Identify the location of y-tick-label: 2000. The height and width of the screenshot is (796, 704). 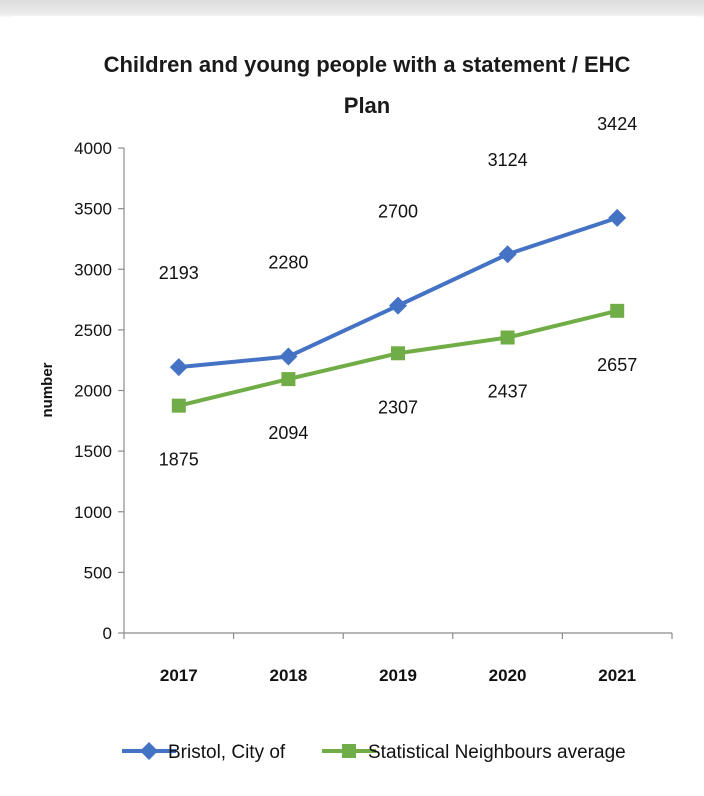
(93, 391).